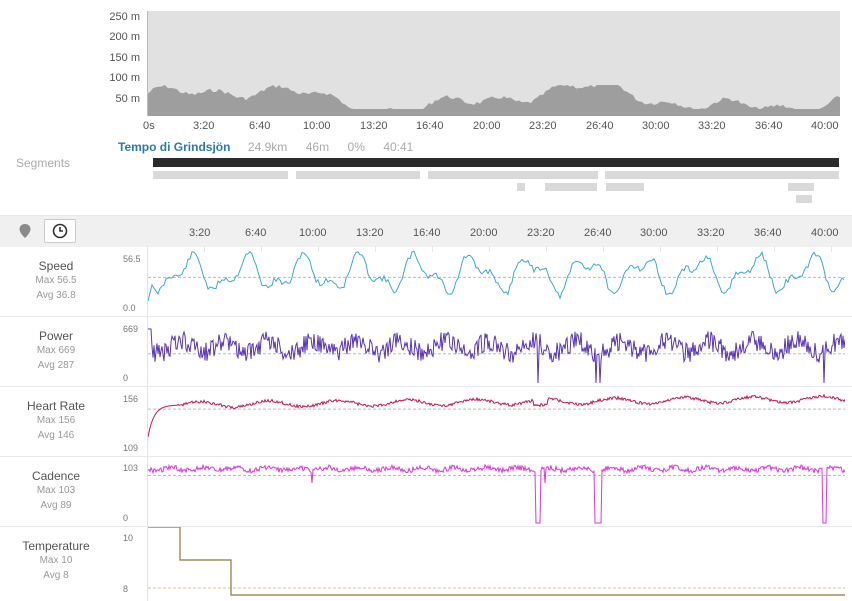 Image resolution: width=852 pixels, height=601 pixels. Describe the element at coordinates (56, 406) in the screenshot. I see `heart-rate-title: Heart Rate` at that location.